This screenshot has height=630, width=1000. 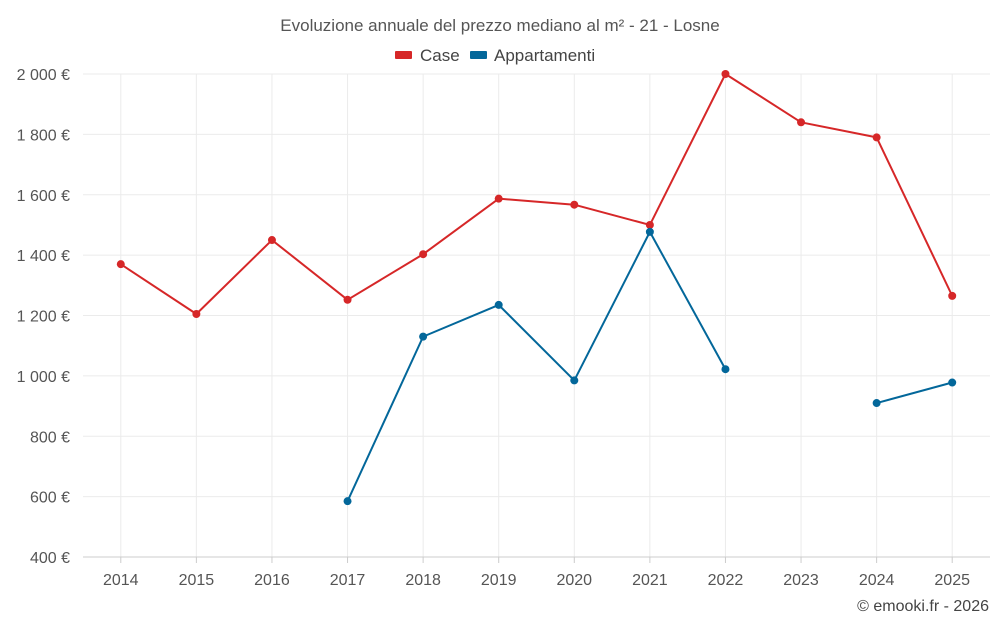 I want to click on x-tick-label: 2018, so click(x=423, y=580).